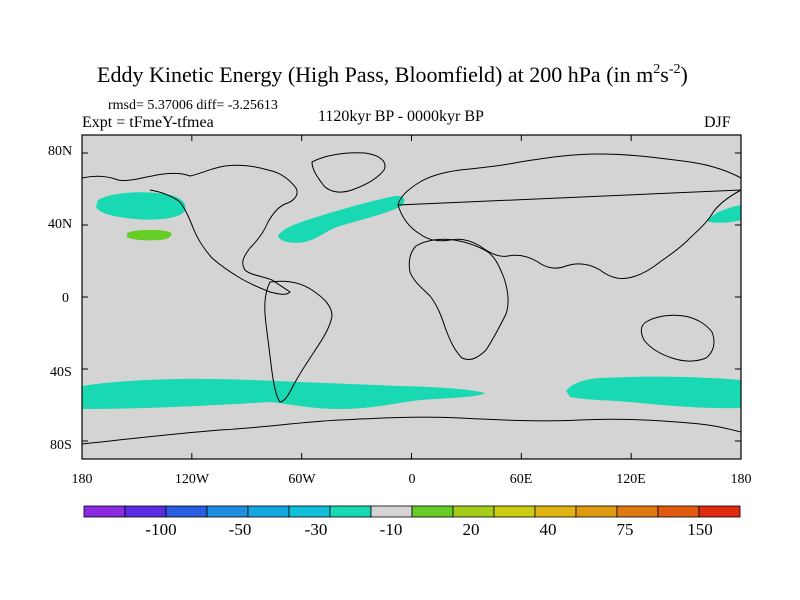 The width and height of the screenshot is (800, 600). Describe the element at coordinates (625, 529) in the screenshot. I see `colorbar-label: 75` at that location.